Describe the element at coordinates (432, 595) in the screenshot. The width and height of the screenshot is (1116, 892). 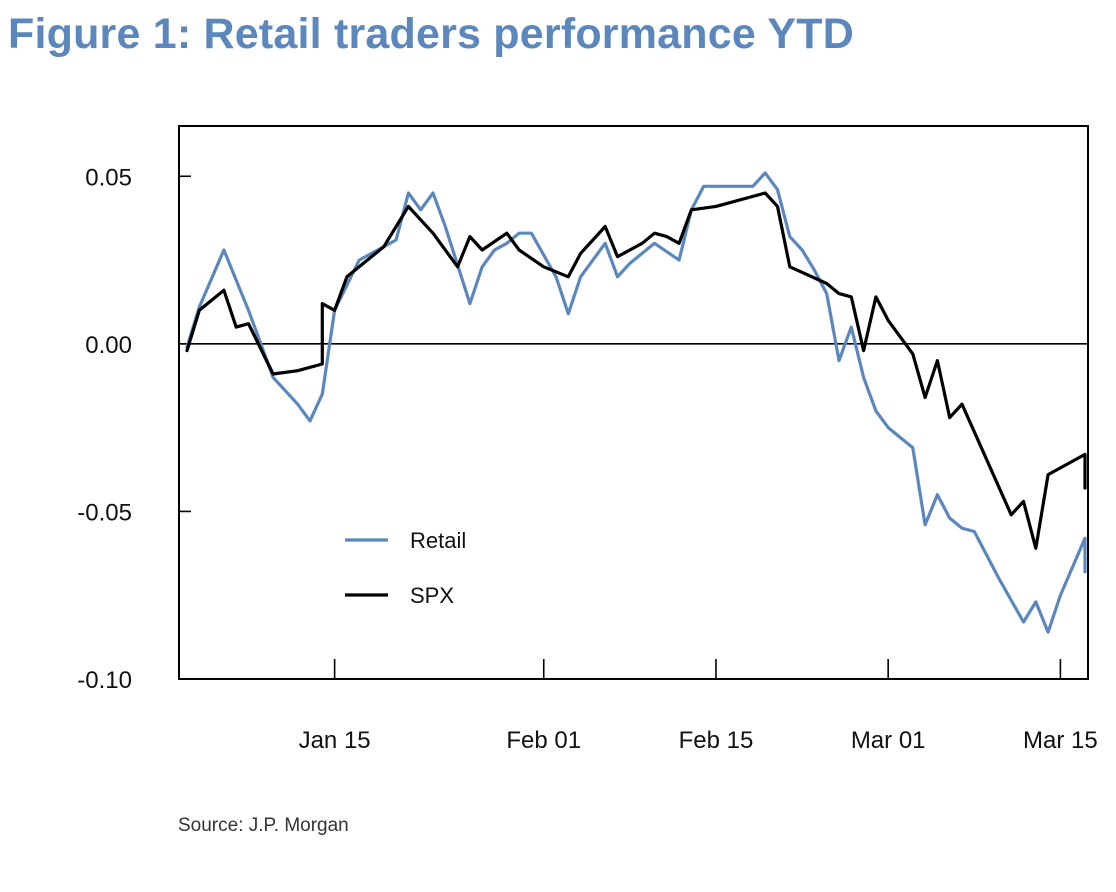
I see `legend-label-spx: SPX` at that location.